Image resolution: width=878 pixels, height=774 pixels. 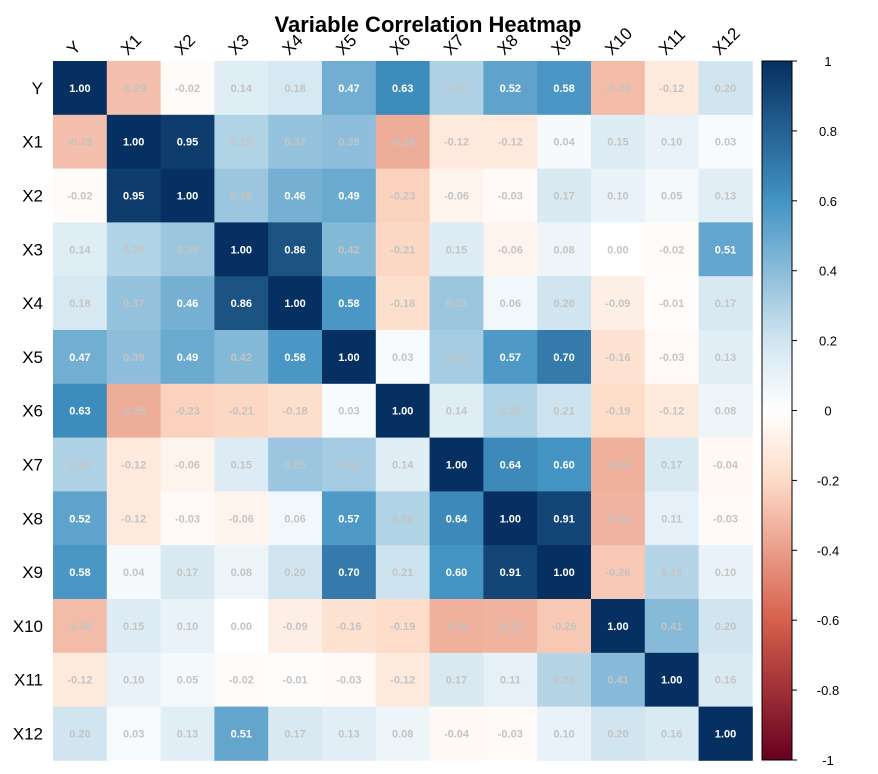 I want to click on heatmap-cell-X12-X2, so click(x=187, y=733).